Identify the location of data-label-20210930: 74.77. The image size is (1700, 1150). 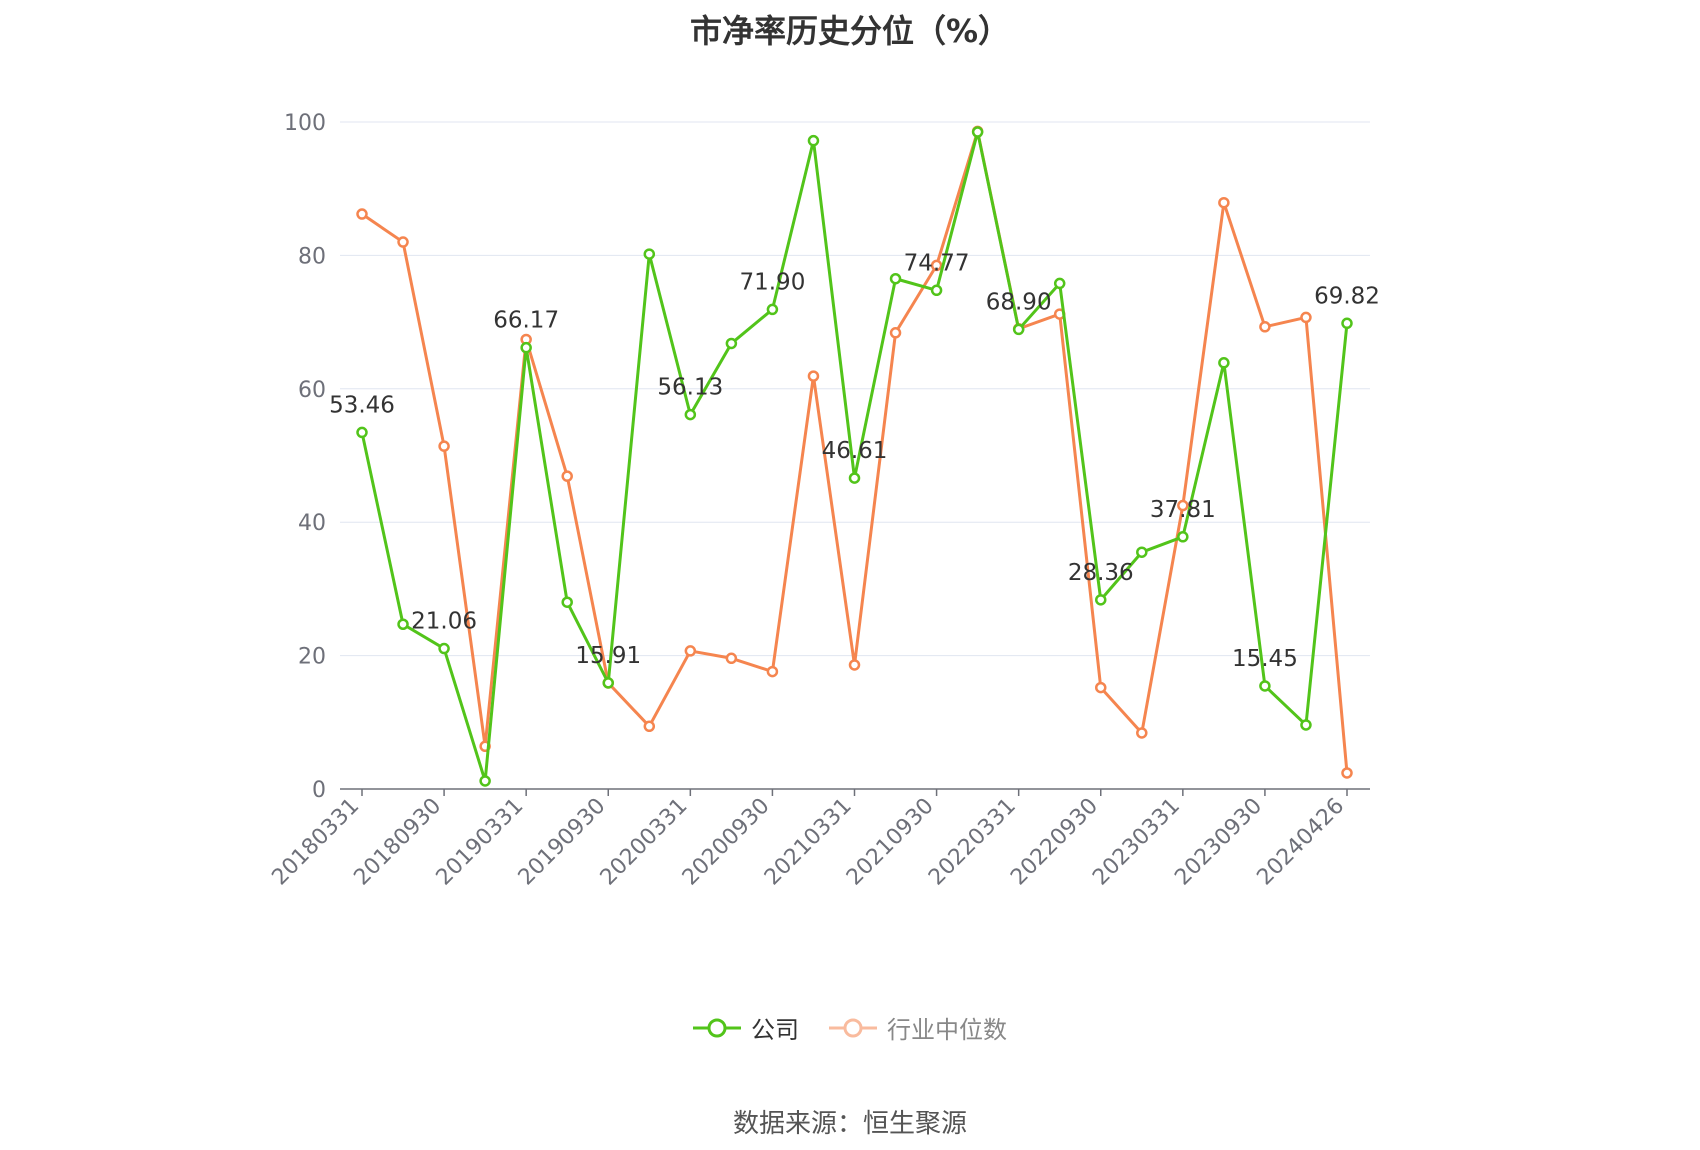
(937, 263).